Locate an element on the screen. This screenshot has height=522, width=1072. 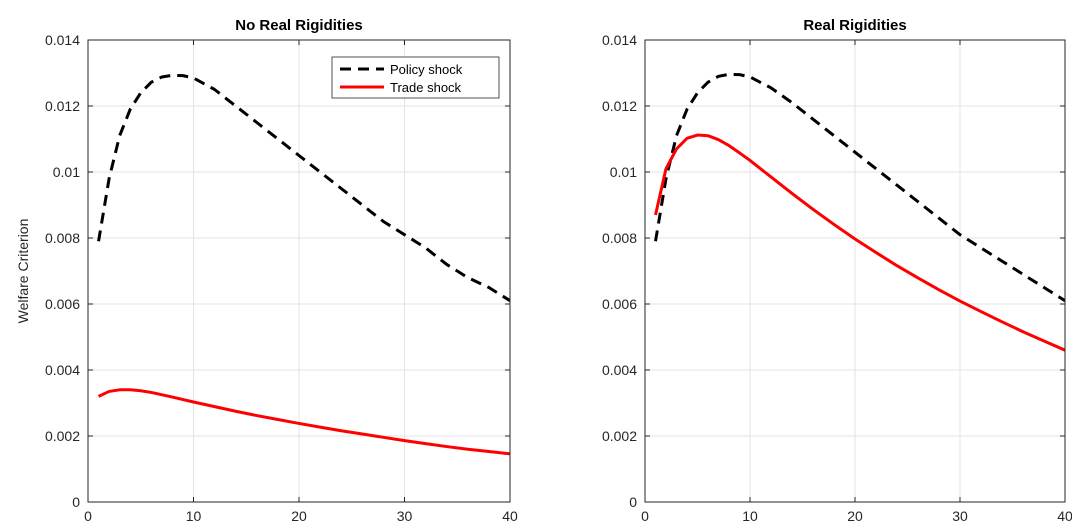
series-line-trade-shock is located at coordinates (303, 422).